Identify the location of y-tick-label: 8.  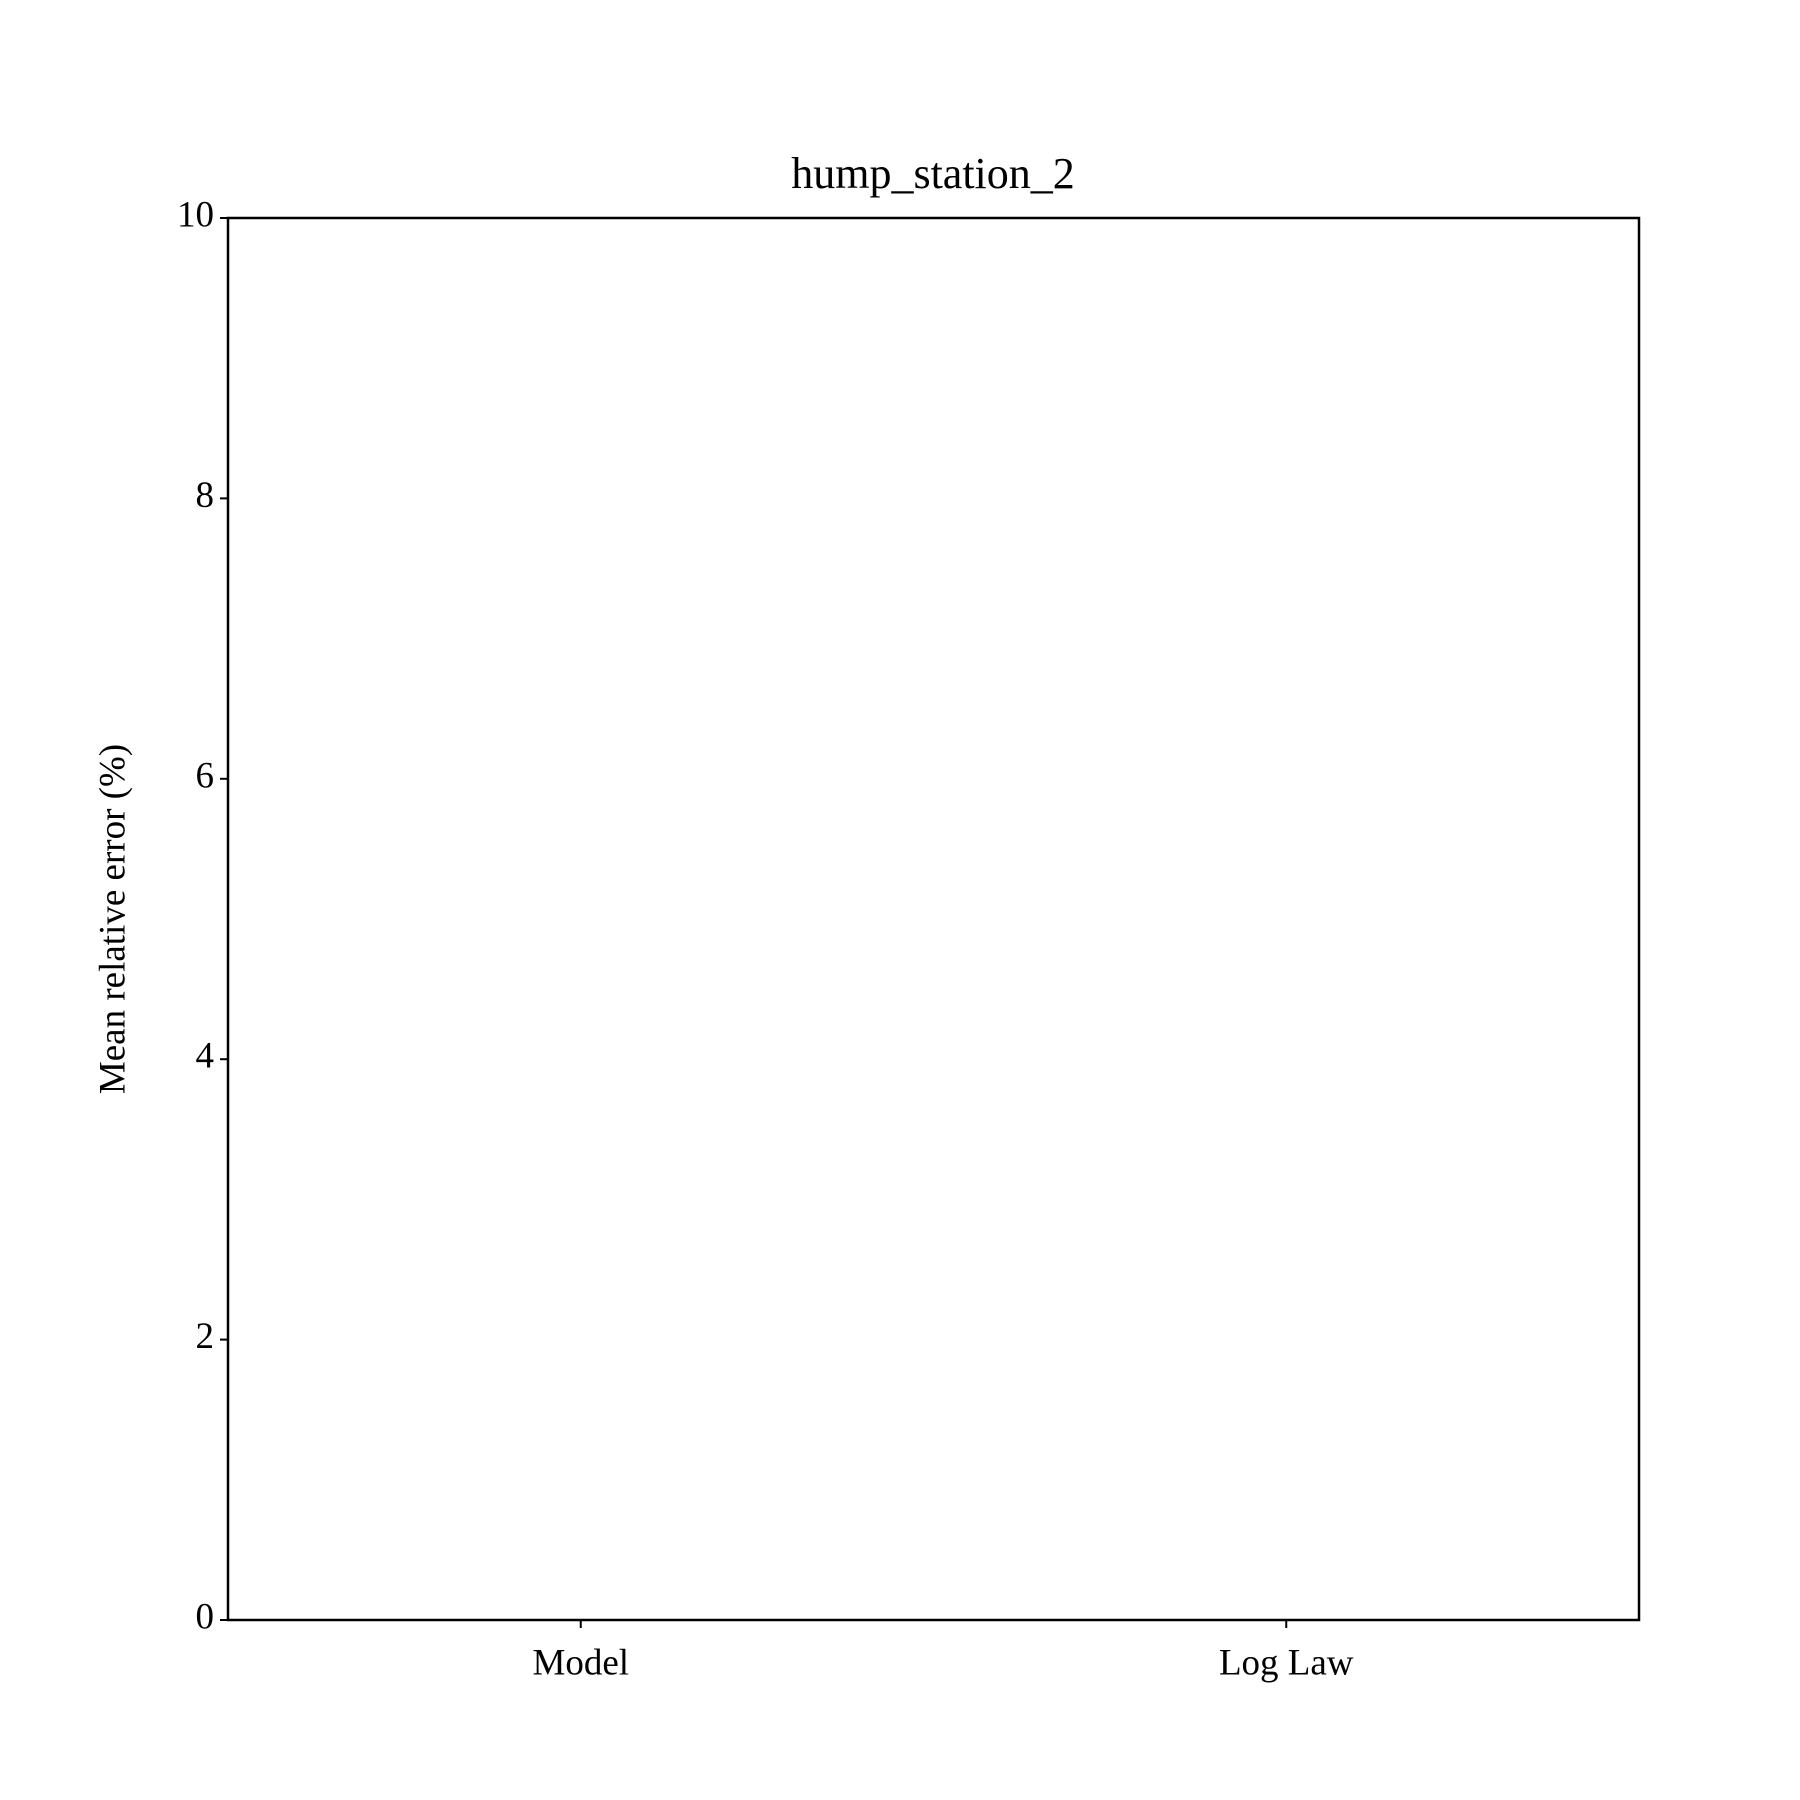
(205, 495).